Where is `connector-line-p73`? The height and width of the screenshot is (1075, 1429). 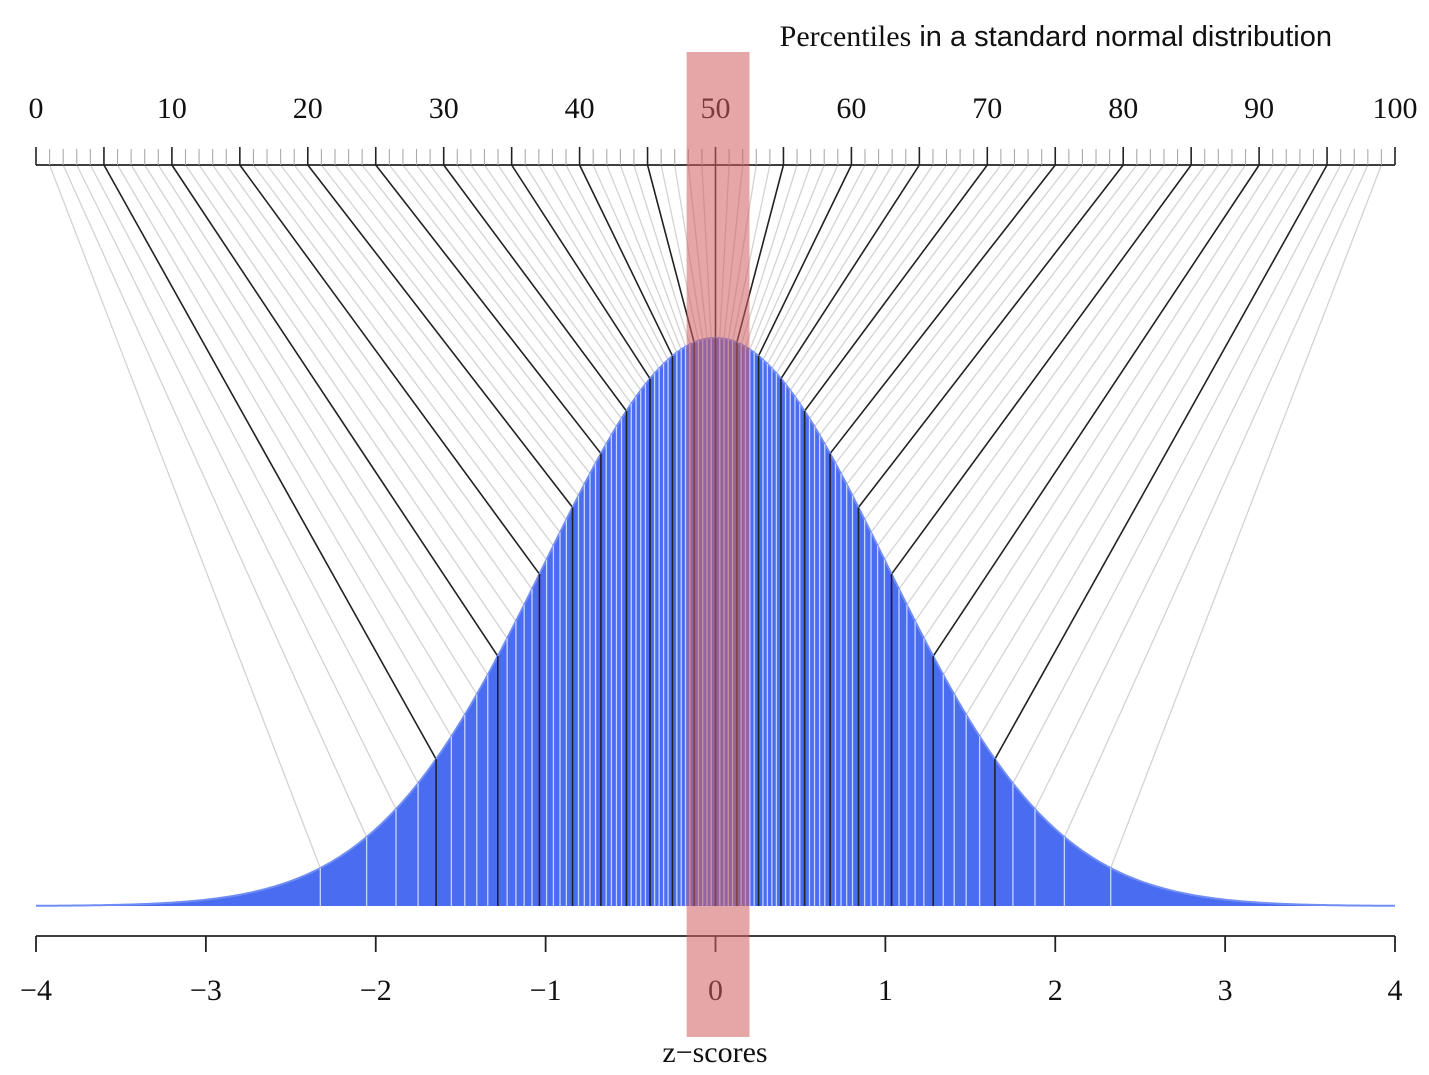 connector-line-p73 is located at coordinates (924, 300).